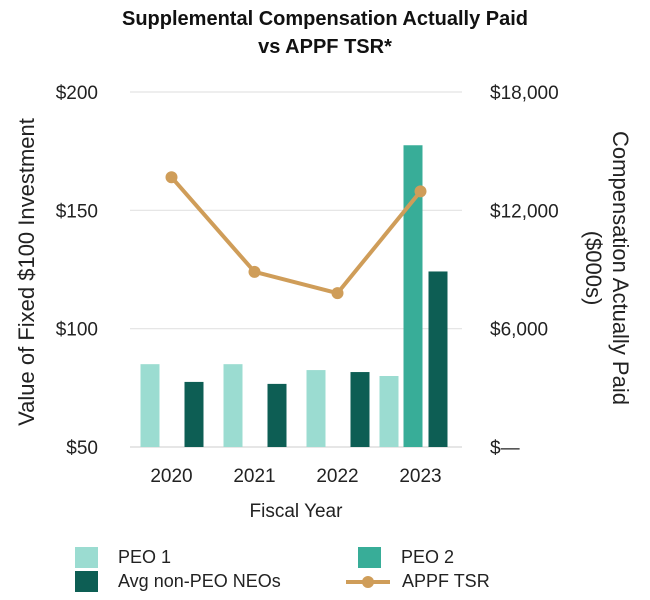 The width and height of the screenshot is (650, 600). Describe the element at coordinates (593, 268) in the screenshot. I see `right-axis-title-line-2: ($000s)` at that location.